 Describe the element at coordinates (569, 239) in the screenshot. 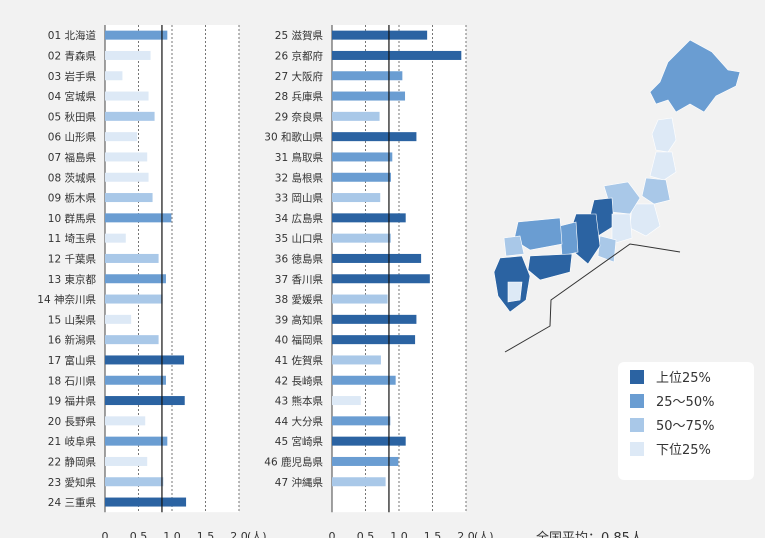

I see `map-hyogo` at that location.